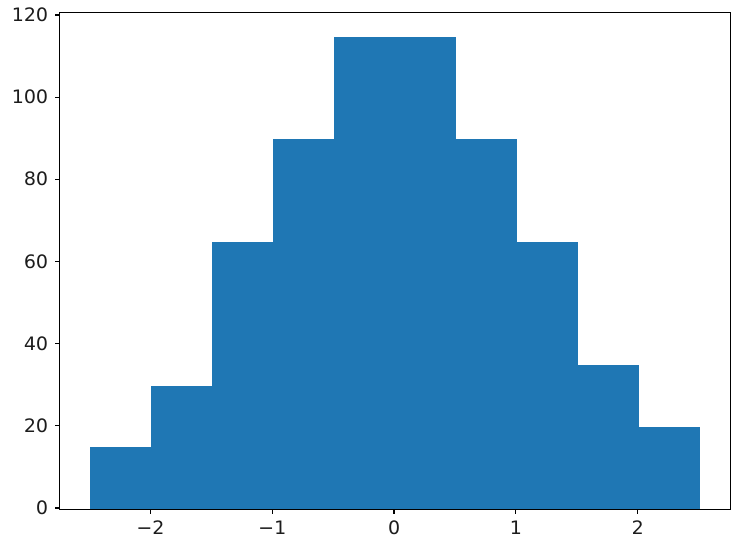 This screenshot has width=744, height=548. I want to click on y-axis-tick-label: 120, so click(29, 15).